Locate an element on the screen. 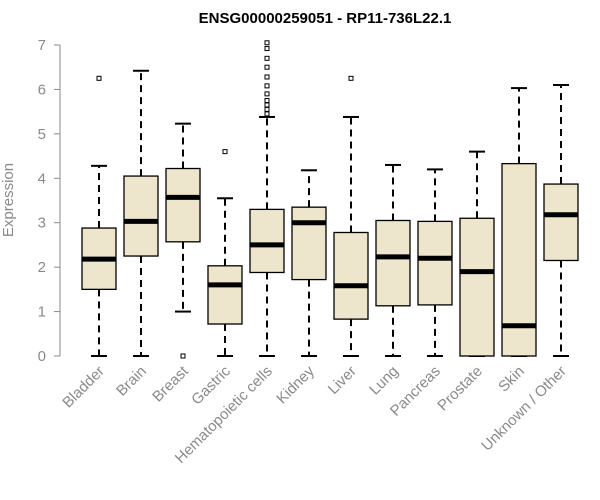 This screenshot has width=600, height=500. box-pancreas is located at coordinates (435, 262).